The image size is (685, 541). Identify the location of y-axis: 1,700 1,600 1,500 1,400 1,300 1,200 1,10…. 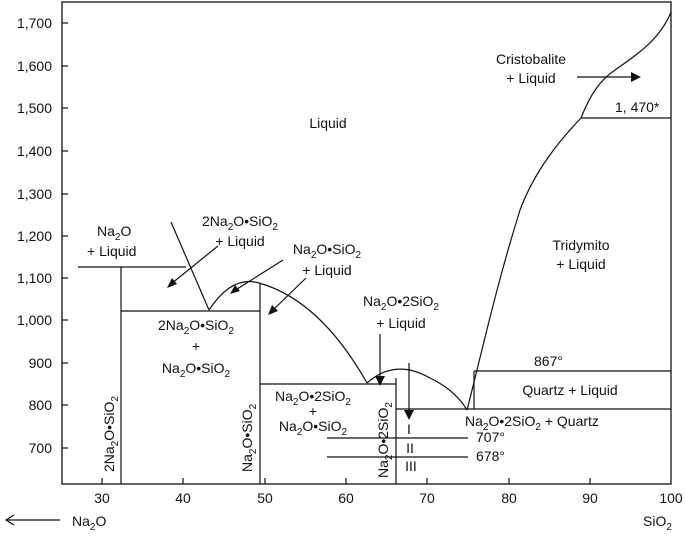
(42, 235).